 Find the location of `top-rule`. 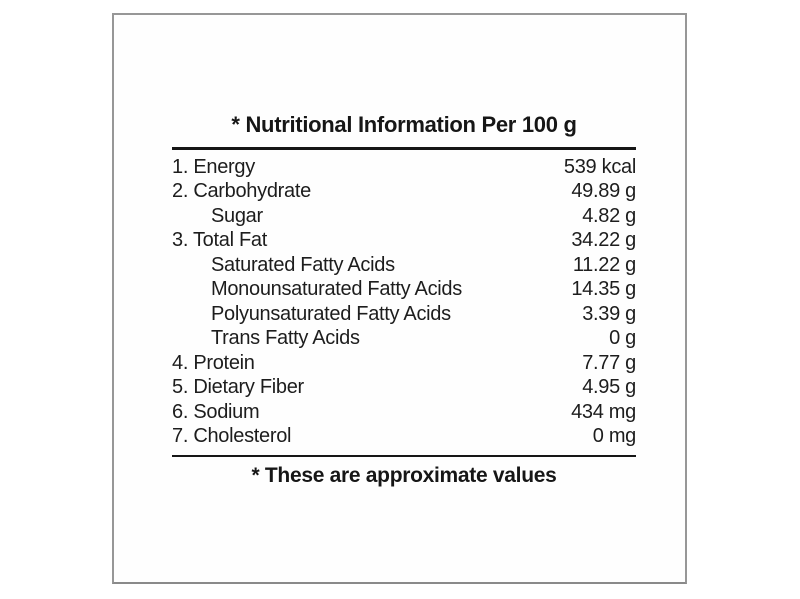

top-rule is located at coordinates (404, 148).